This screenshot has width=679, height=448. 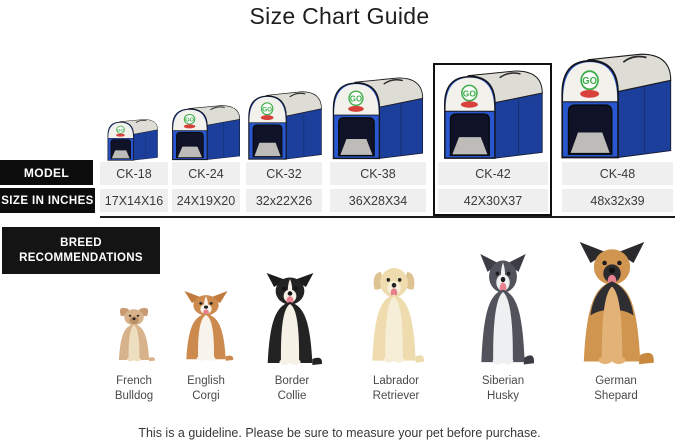 What do you see at coordinates (292, 388) in the screenshot?
I see `breed-label-border-collie: Border Collie` at bounding box center [292, 388].